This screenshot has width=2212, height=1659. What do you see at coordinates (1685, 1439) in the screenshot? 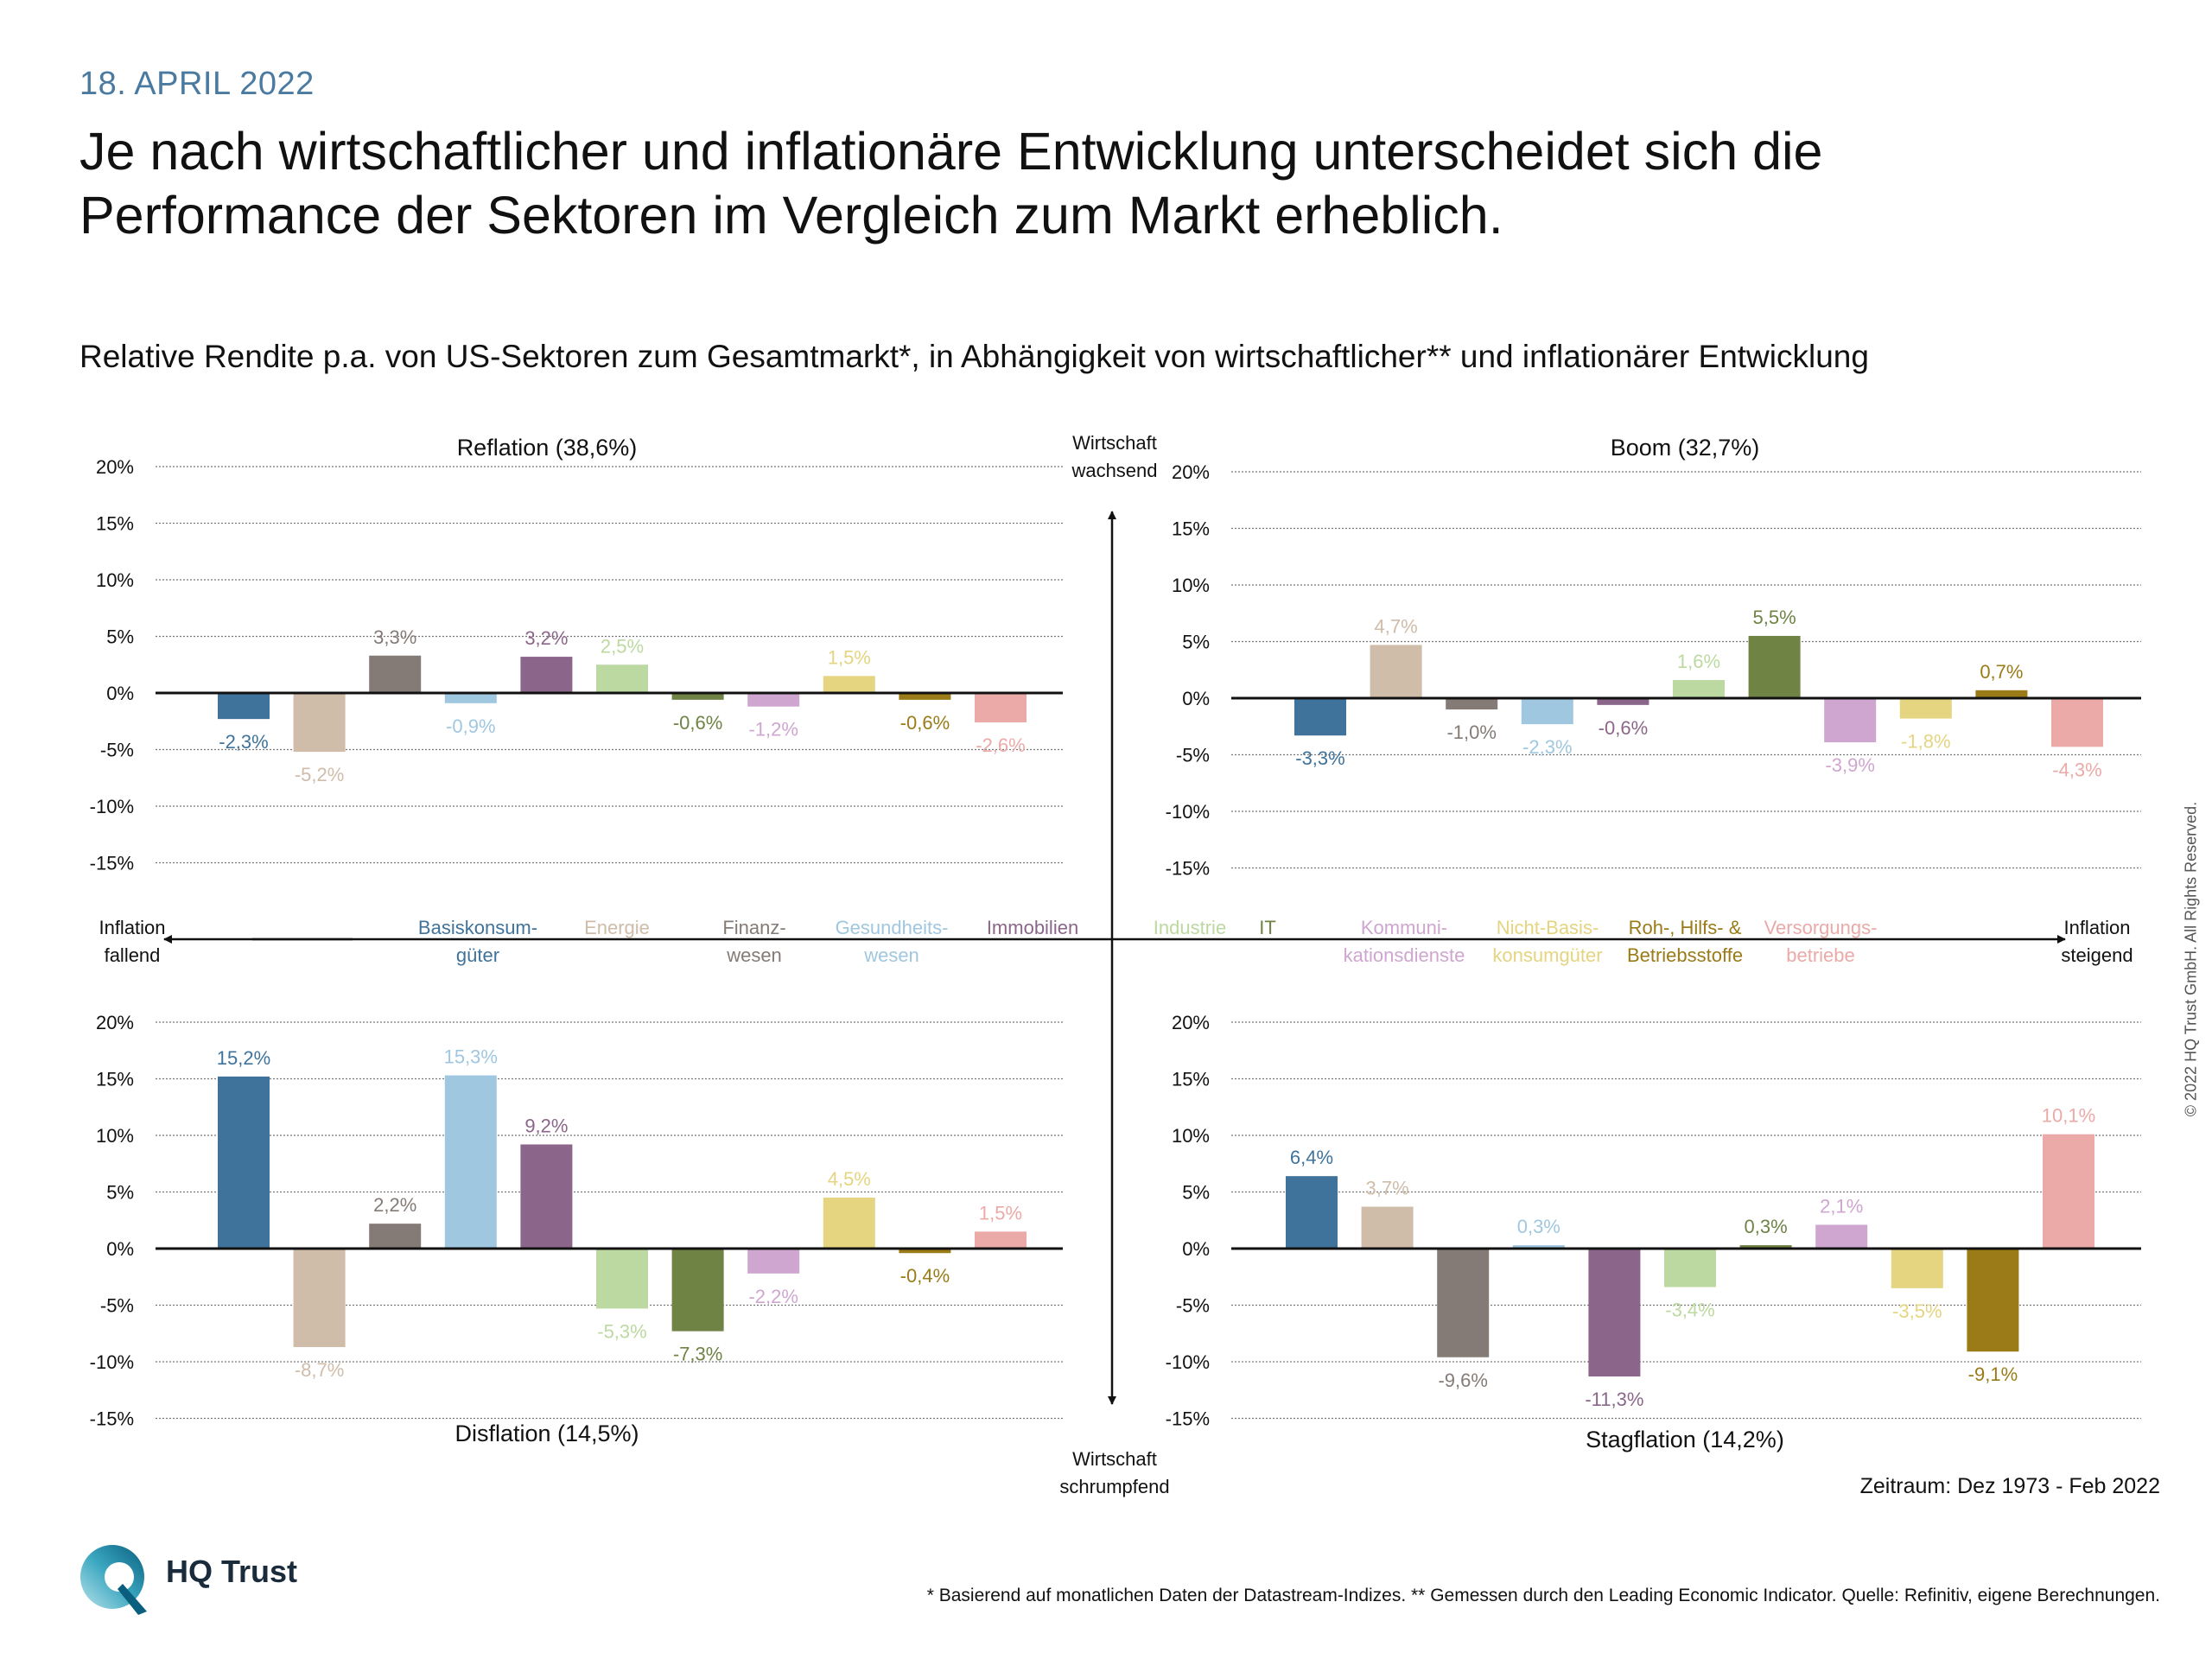
I see `panel-title: Stagflation (14,2%)` at bounding box center [1685, 1439].